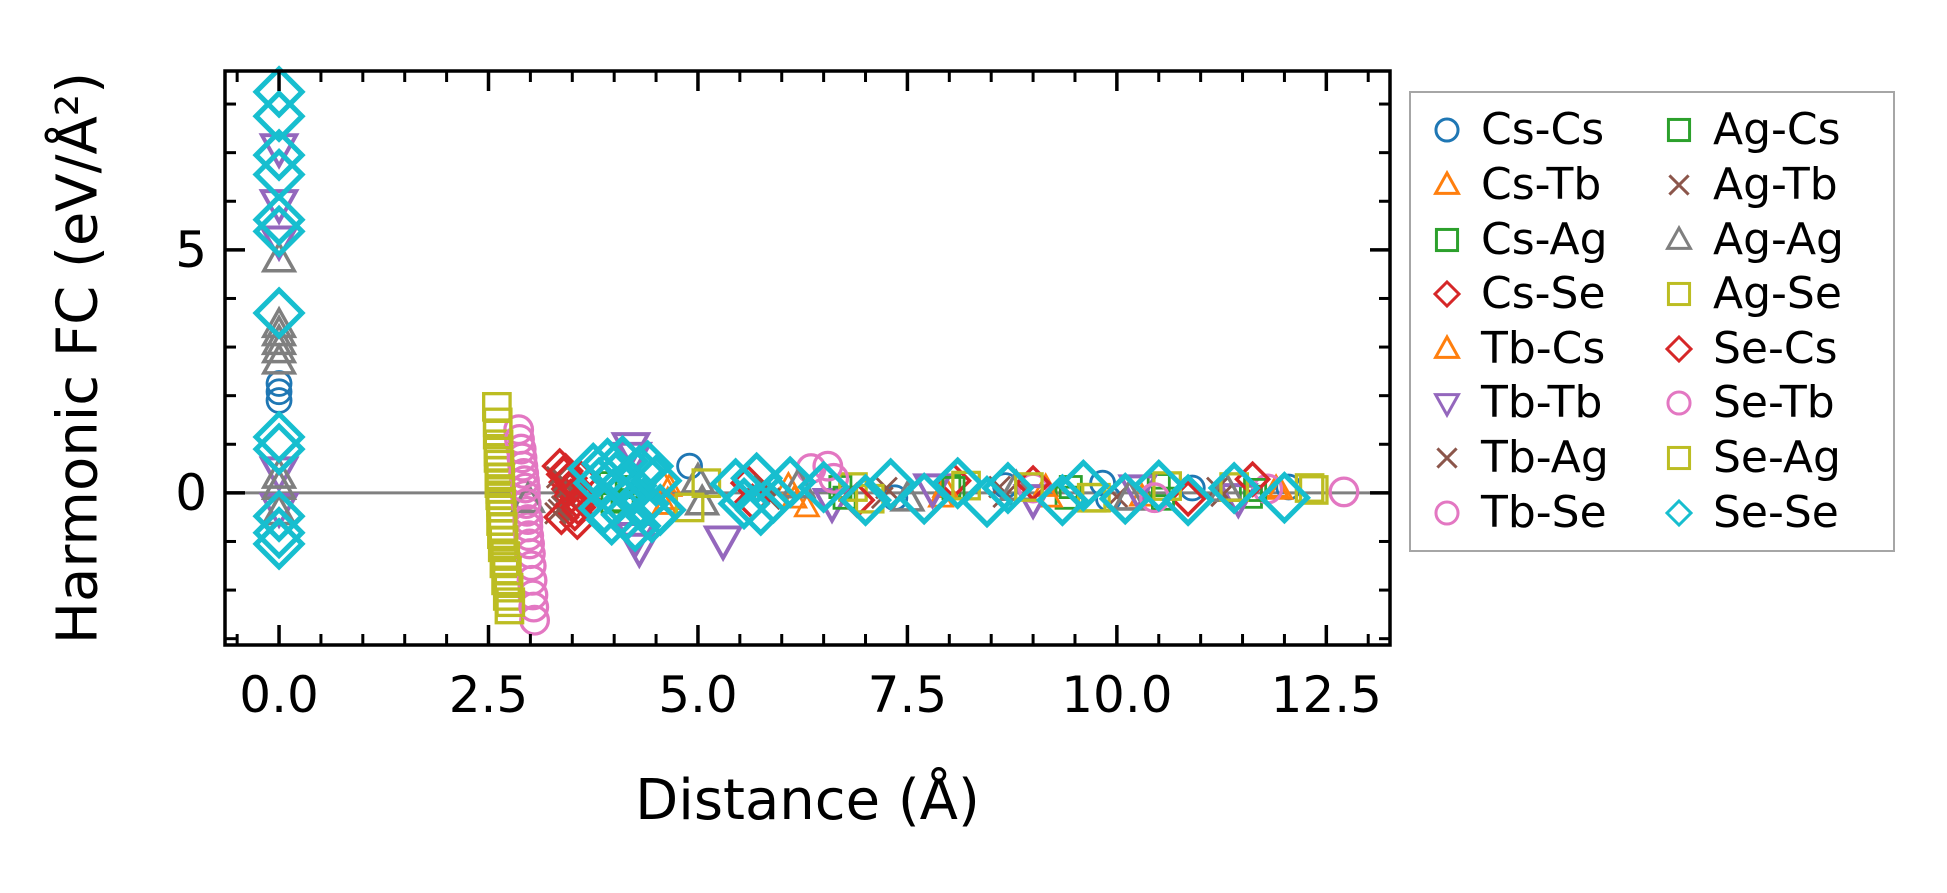  I want to click on legend-label: Tb-Cs, so click(1543, 348).